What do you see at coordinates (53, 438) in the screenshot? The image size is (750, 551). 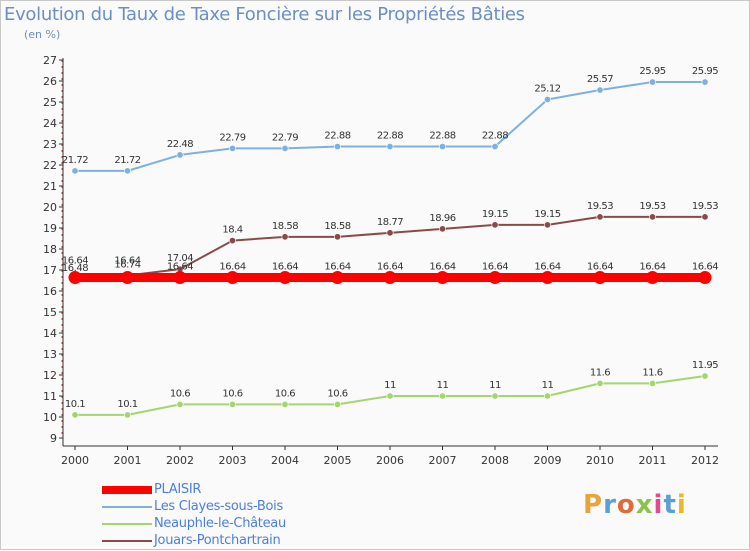 I see `y-tick-label: 9` at bounding box center [53, 438].